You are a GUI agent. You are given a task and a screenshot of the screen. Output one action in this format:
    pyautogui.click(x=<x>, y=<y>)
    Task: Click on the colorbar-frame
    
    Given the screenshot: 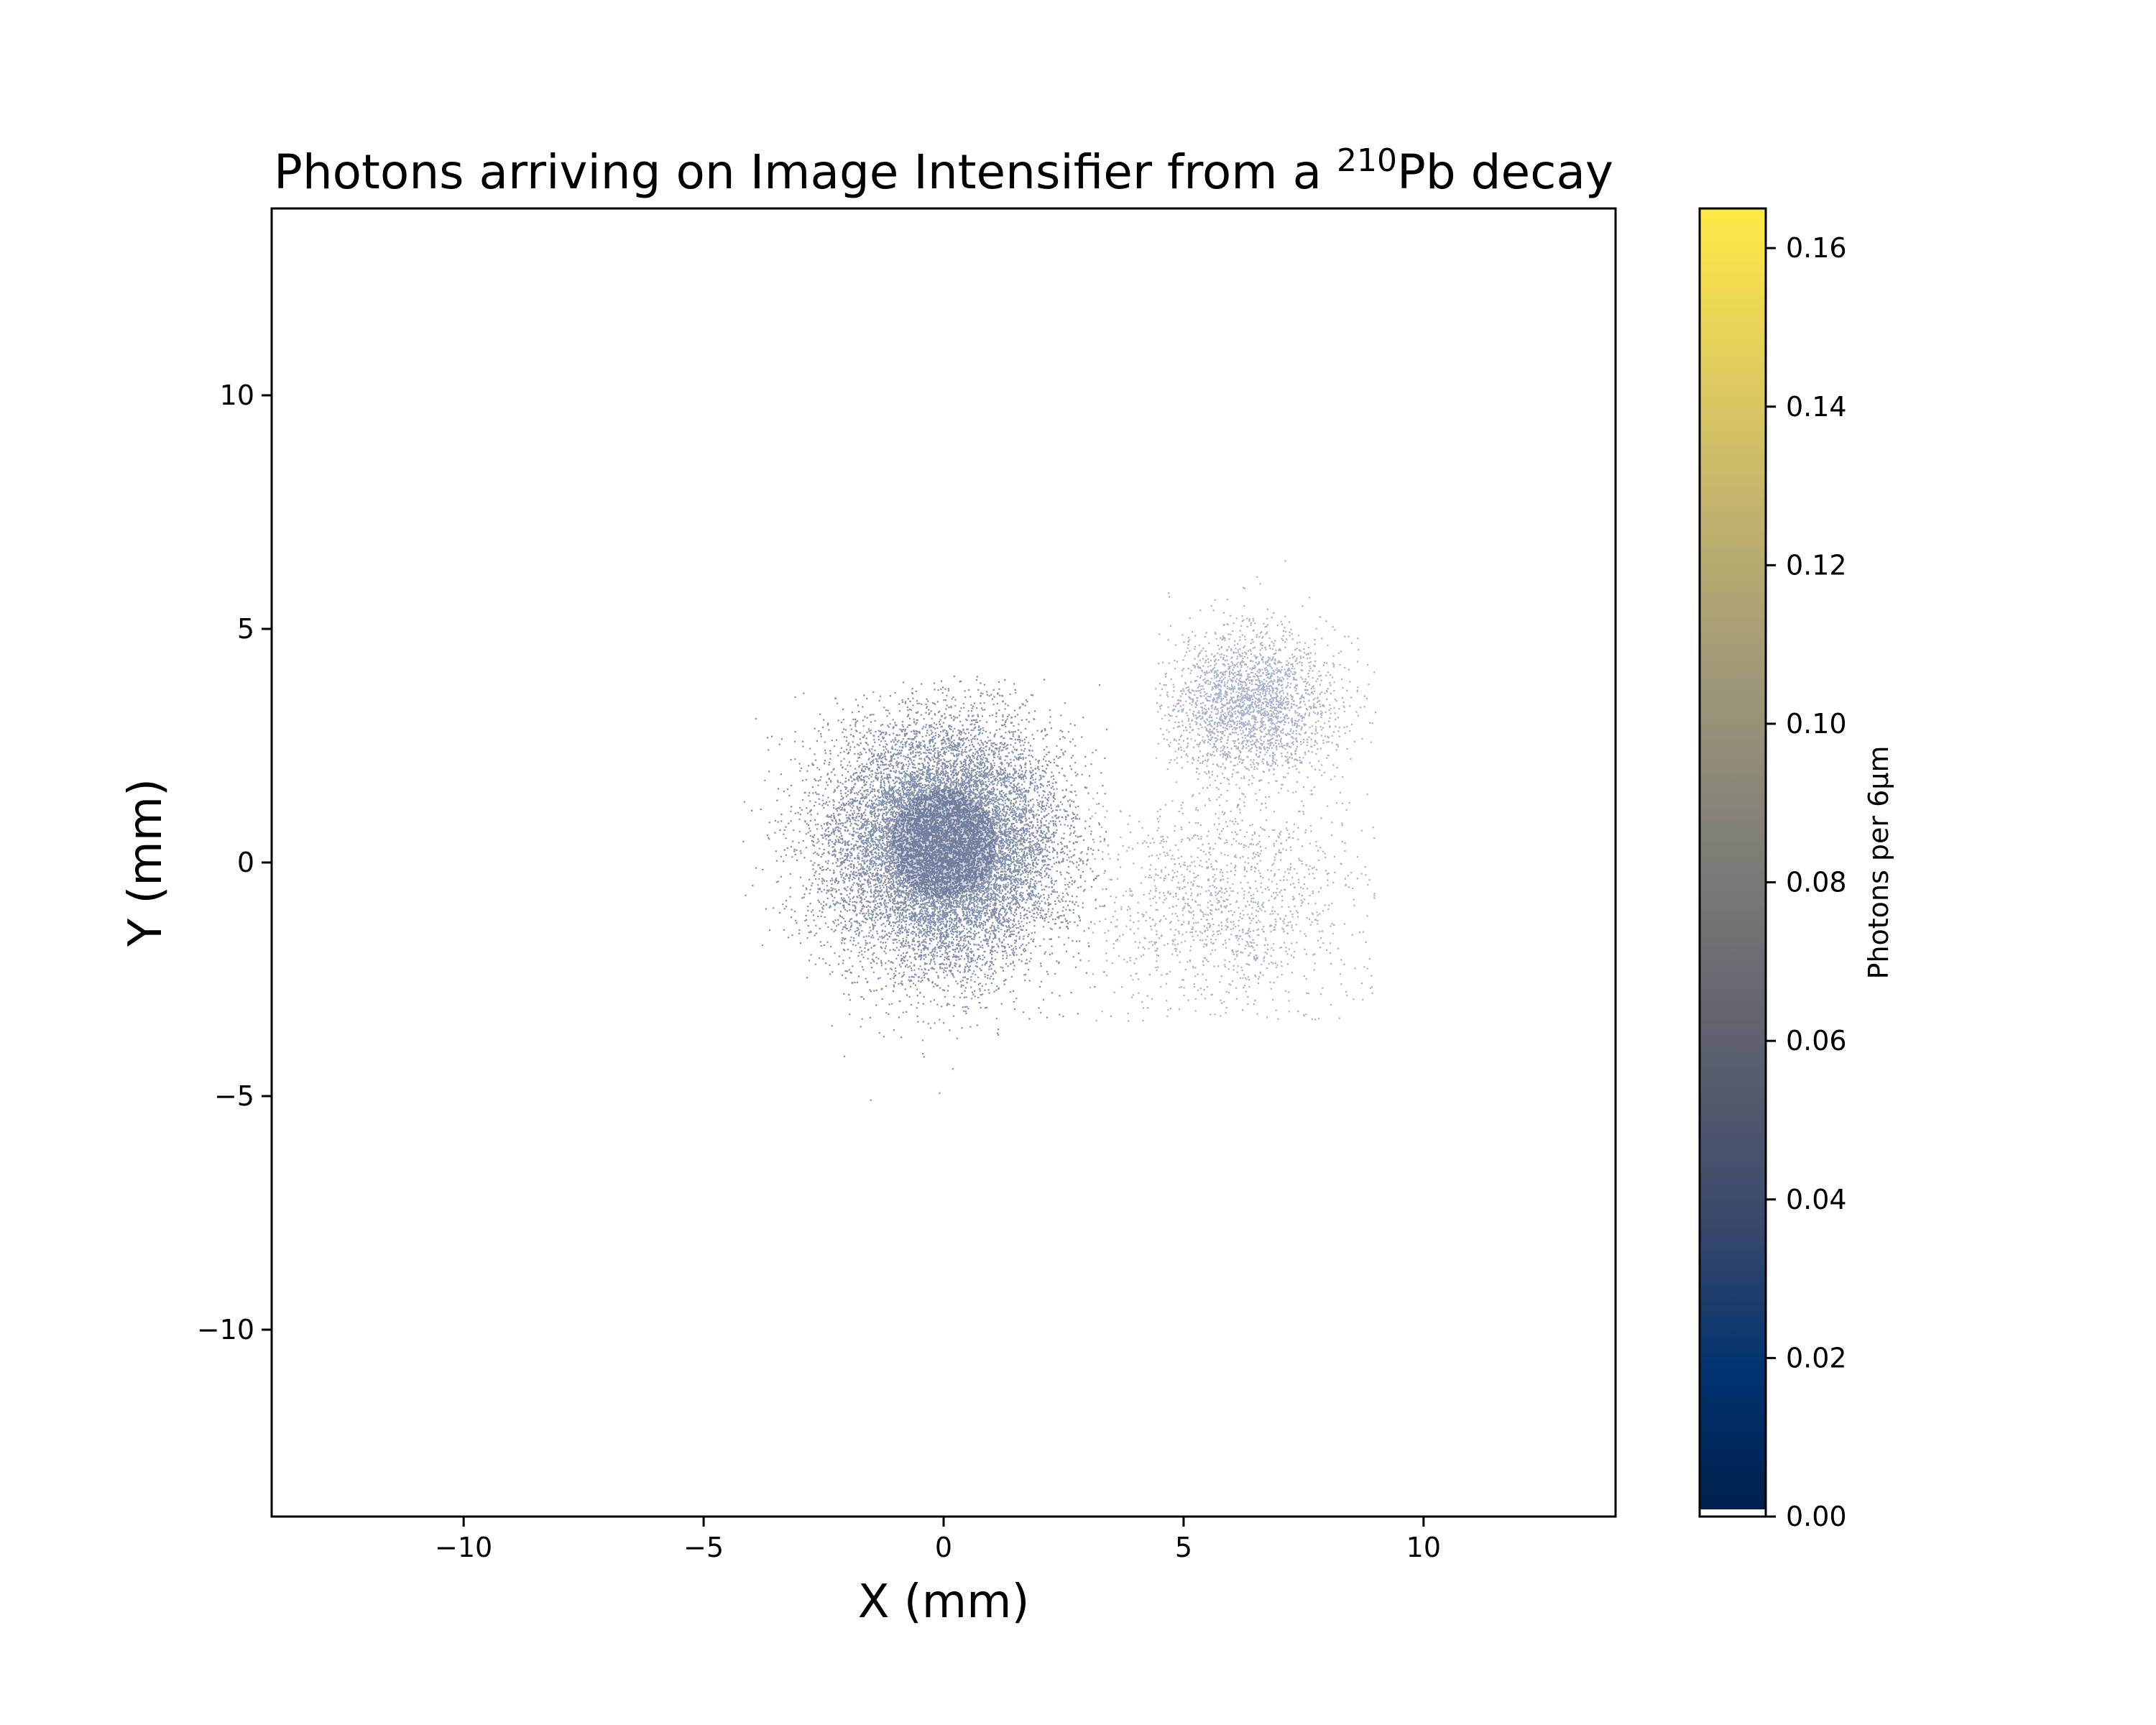 What is the action you would take?
    pyautogui.click(x=1732, y=862)
    